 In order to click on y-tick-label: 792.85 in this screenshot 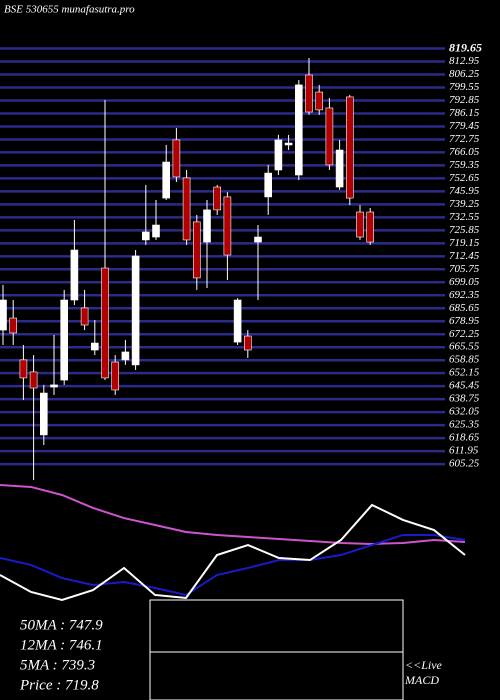, I will do `click(464, 100)`.